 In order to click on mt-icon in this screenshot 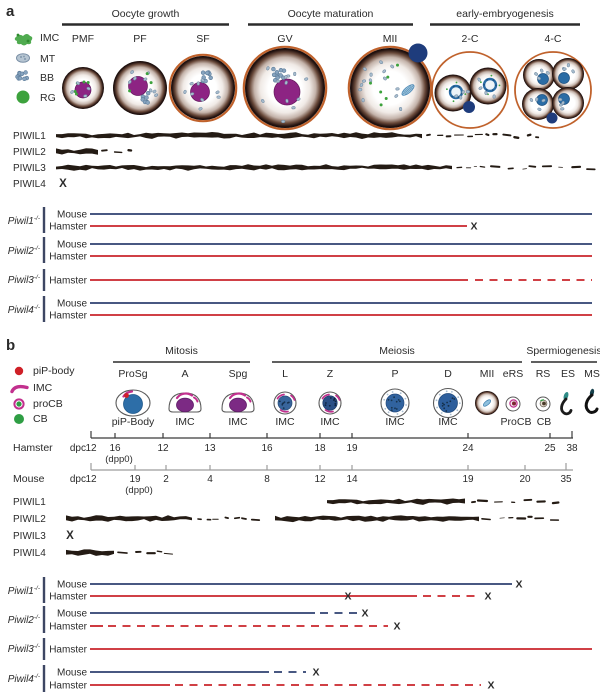, I will do `click(23, 58)`.